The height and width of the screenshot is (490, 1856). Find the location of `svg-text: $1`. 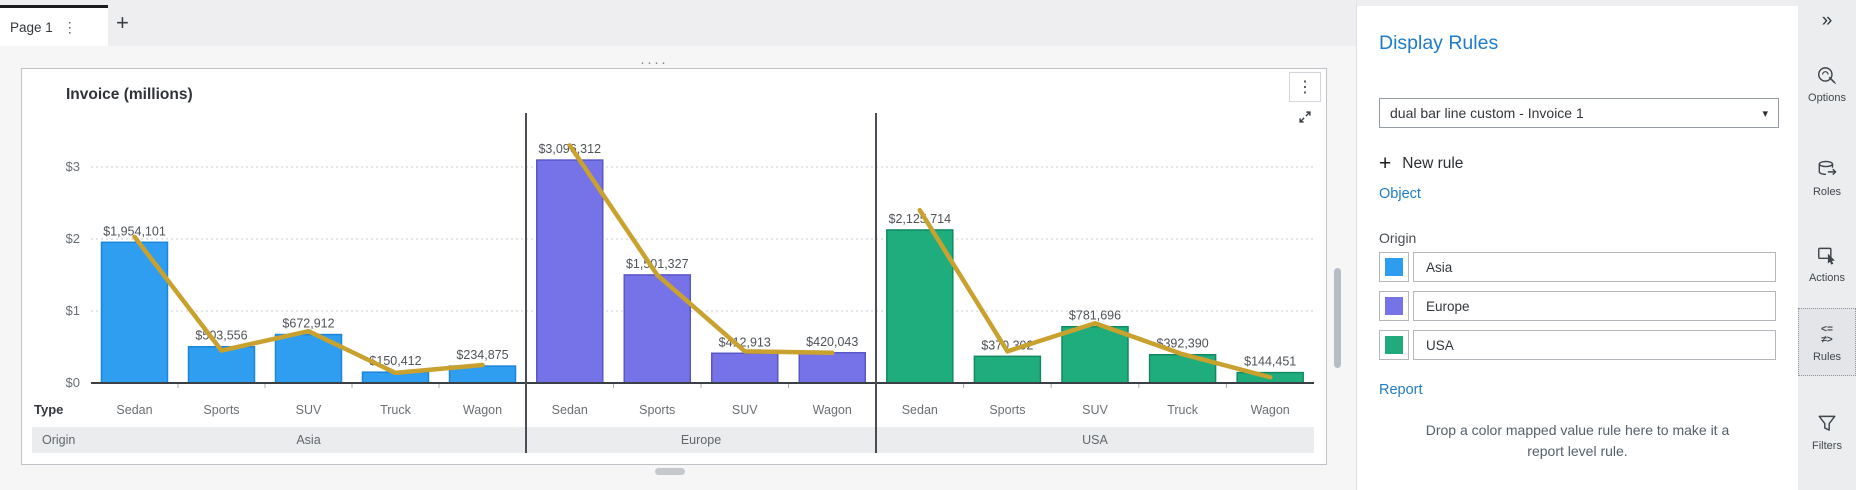

svg-text: $1 is located at coordinates (73, 310).